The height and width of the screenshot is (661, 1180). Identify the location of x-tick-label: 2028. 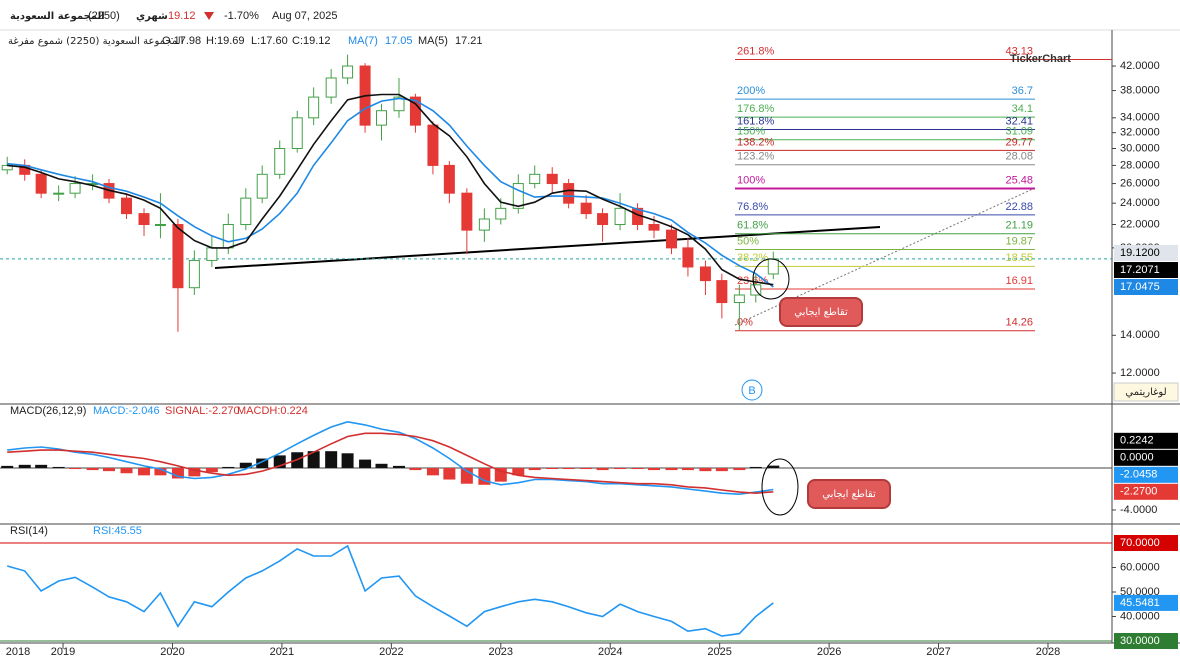
(1048, 652).